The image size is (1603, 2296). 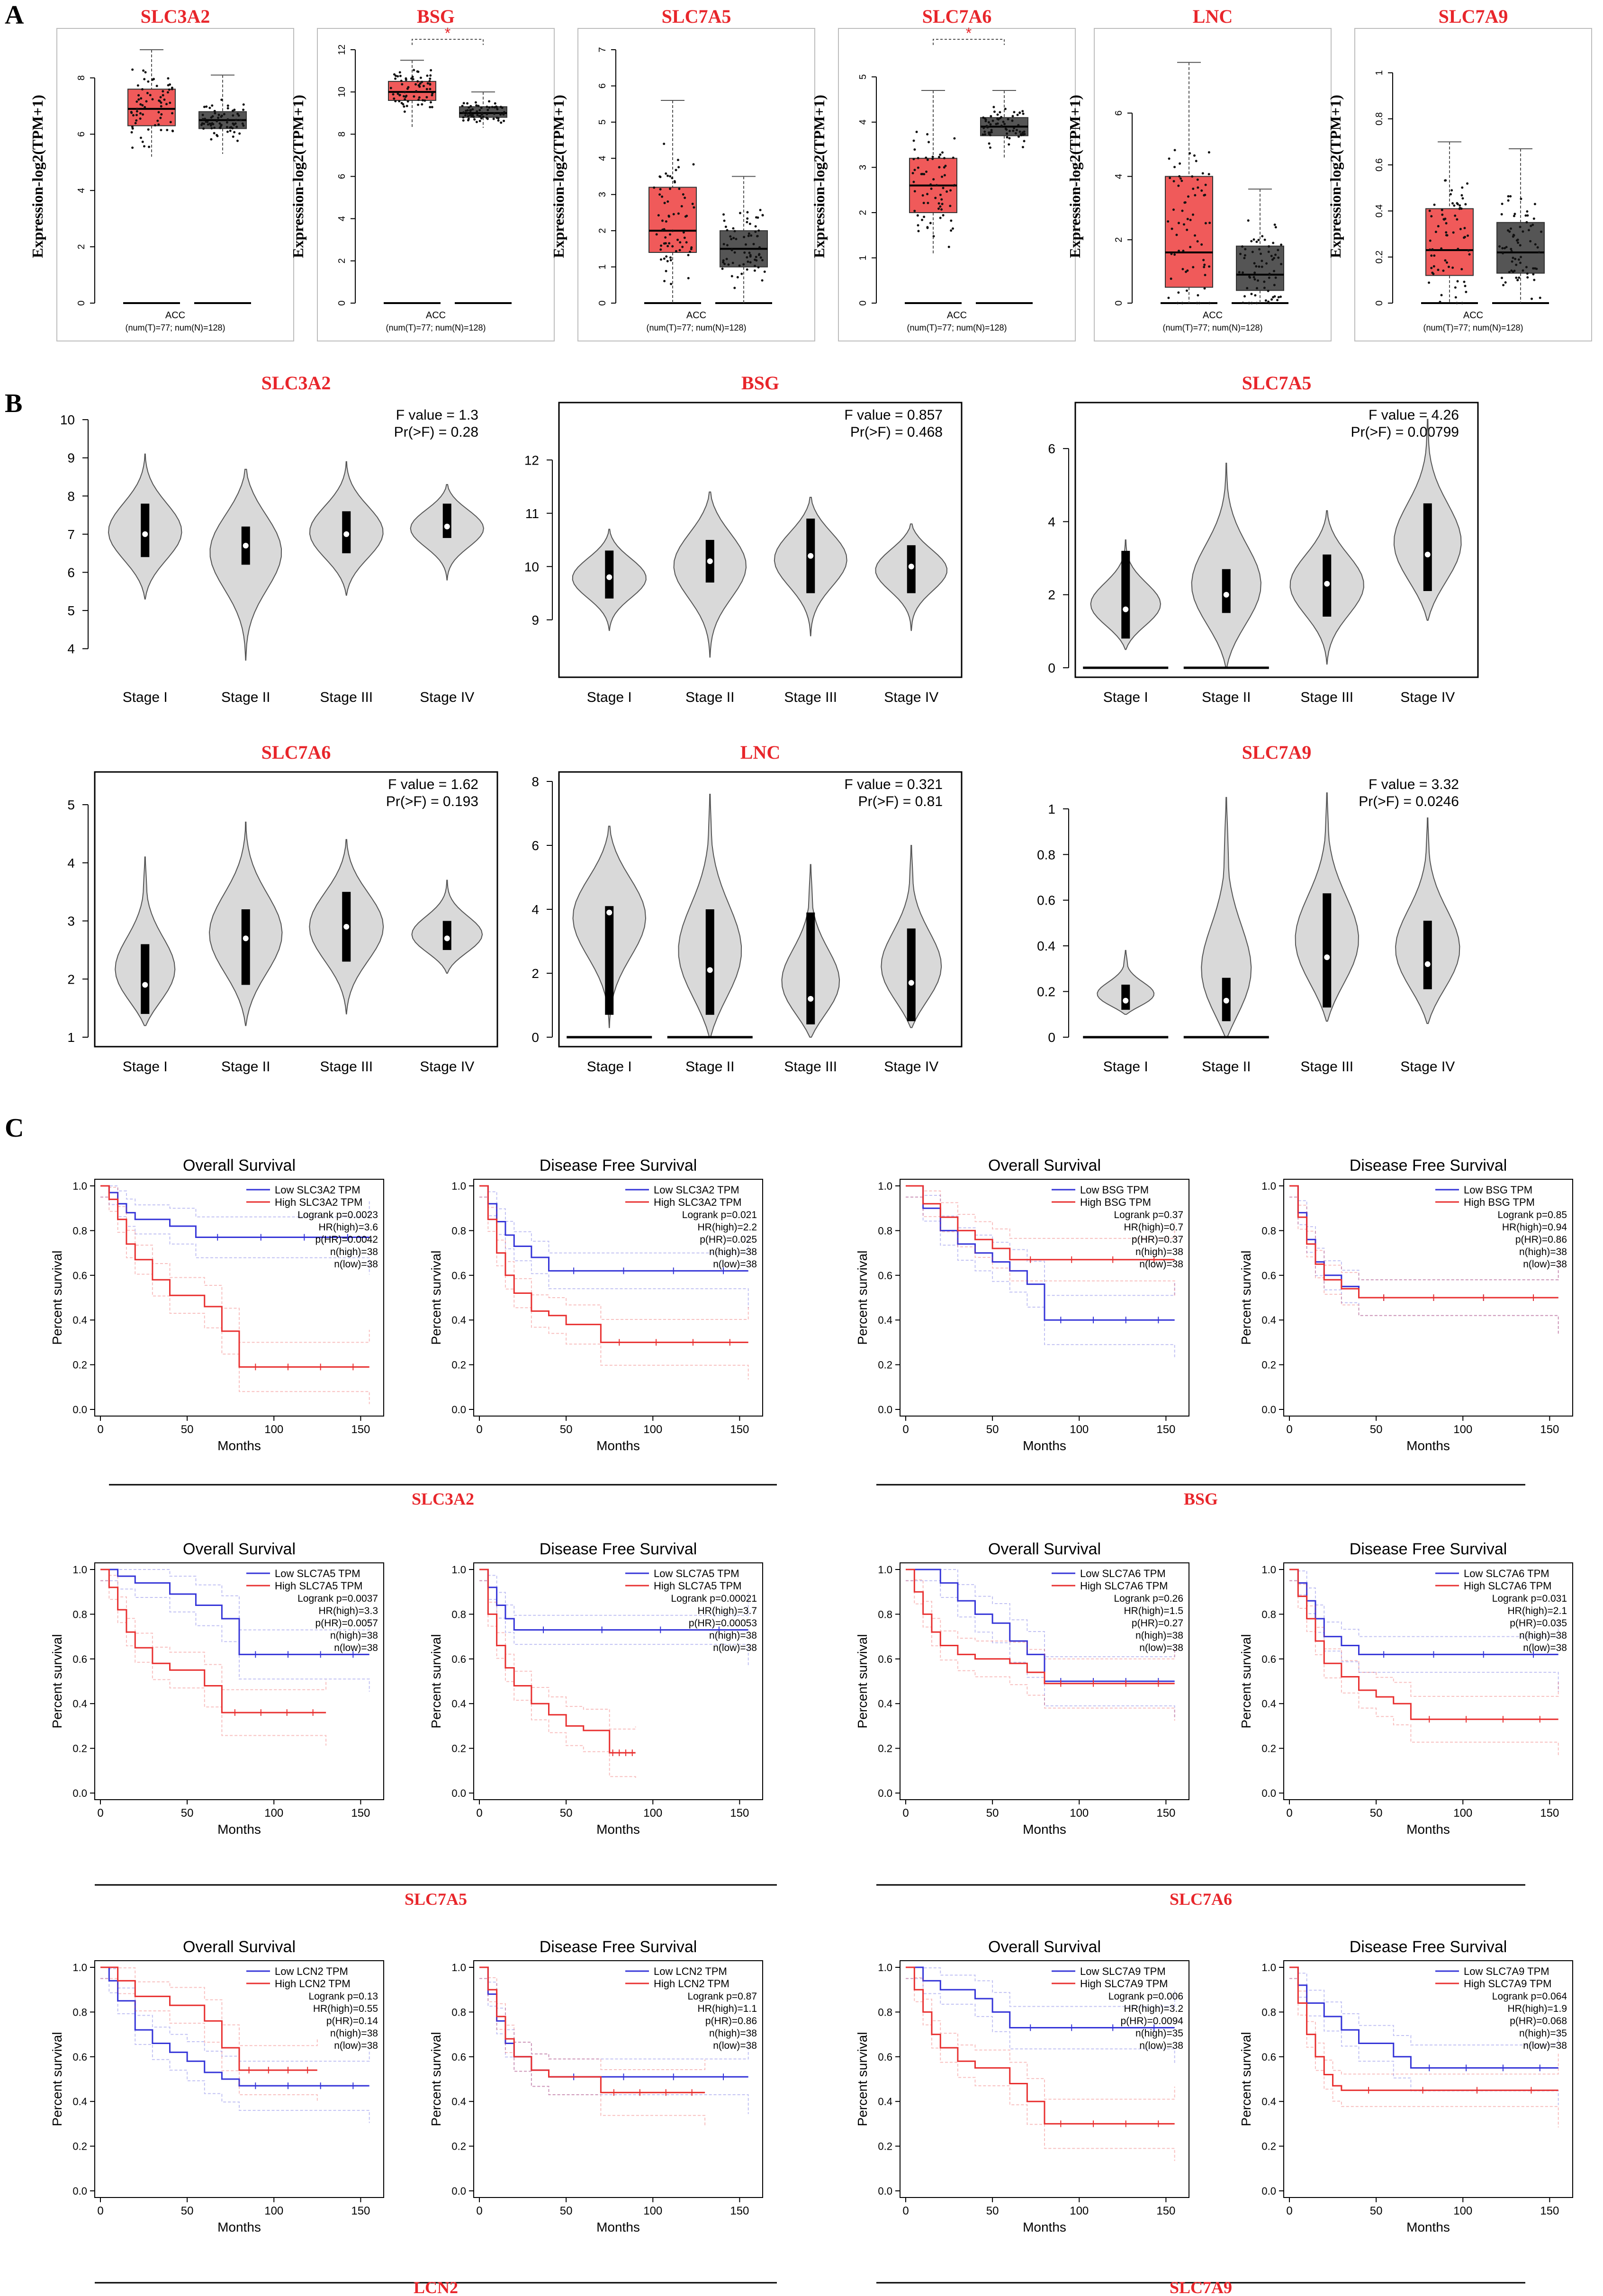 What do you see at coordinates (436, 2079) in the screenshot?
I see `km-ylabel: Percent survival` at bounding box center [436, 2079].